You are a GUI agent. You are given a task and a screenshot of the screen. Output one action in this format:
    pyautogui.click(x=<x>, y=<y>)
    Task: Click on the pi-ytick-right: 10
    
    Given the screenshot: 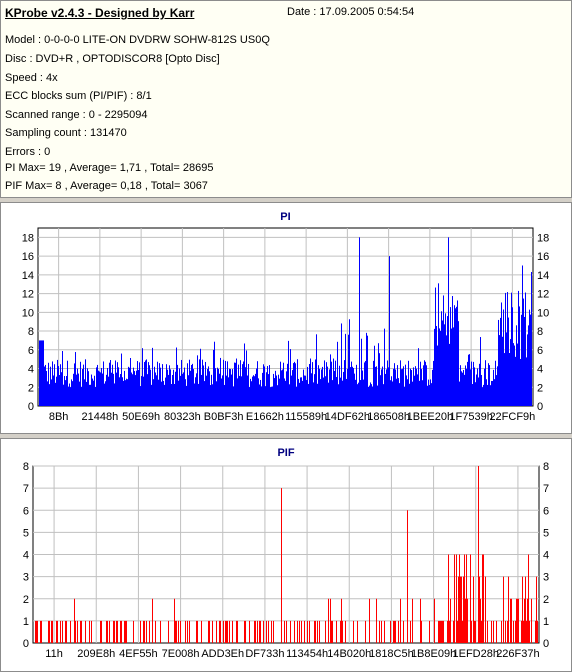 What is the action you would take?
    pyautogui.click(x=543, y=313)
    